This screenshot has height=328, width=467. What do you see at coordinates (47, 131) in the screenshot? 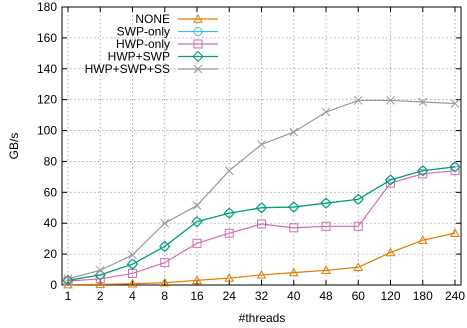
I see `y-tick-label: 100` at bounding box center [47, 131].